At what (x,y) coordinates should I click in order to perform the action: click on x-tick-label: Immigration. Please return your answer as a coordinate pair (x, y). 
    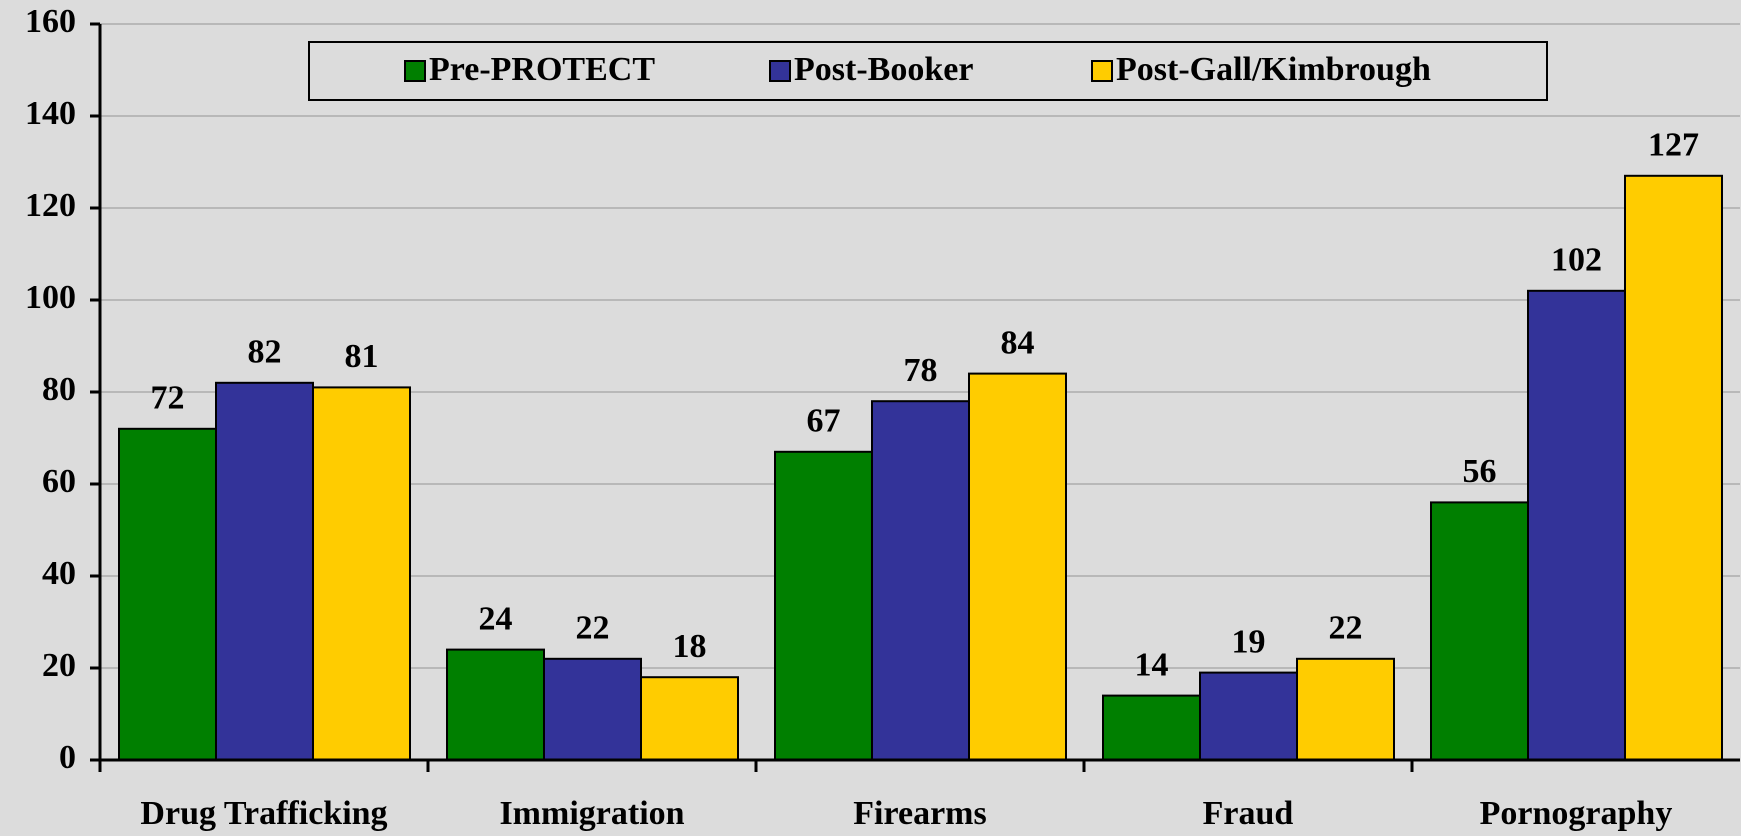
    Looking at the image, I should click on (591, 813).